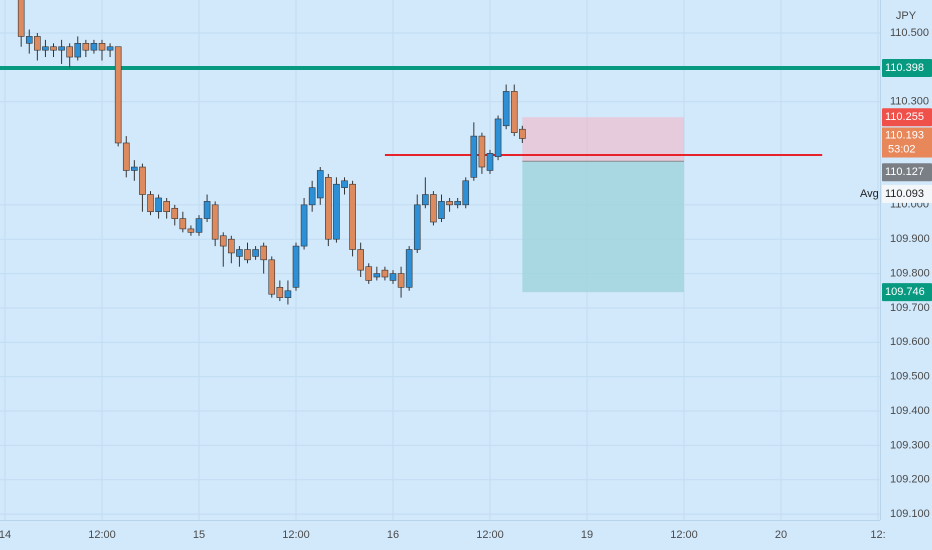 The width and height of the screenshot is (932, 550). Describe the element at coordinates (910, 411) in the screenshot. I see `y-tick-label: 109.400` at that location.